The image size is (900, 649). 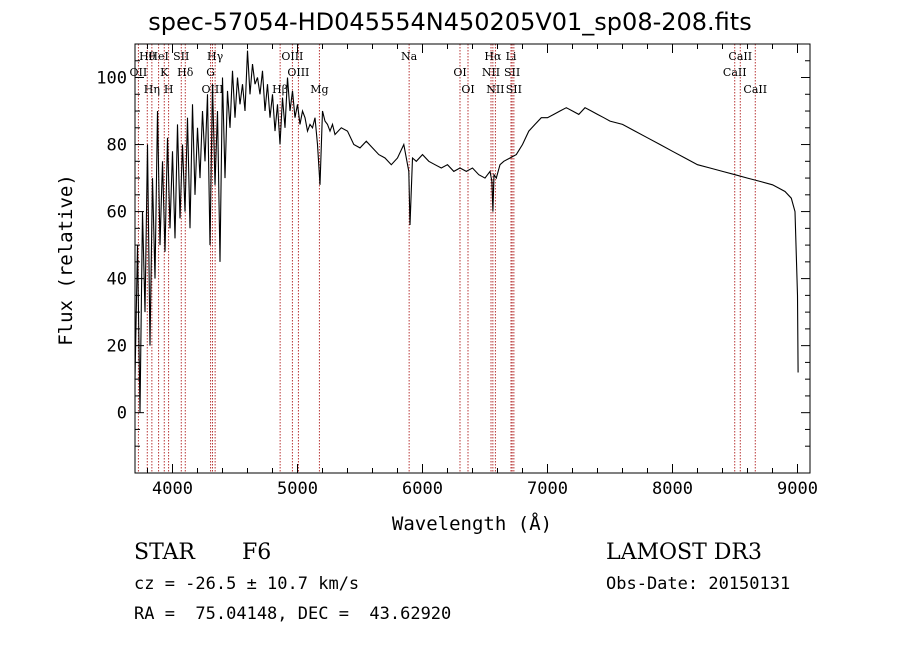 What do you see at coordinates (117, 146) in the screenshot?
I see `y-tick-label: 80` at bounding box center [117, 146].